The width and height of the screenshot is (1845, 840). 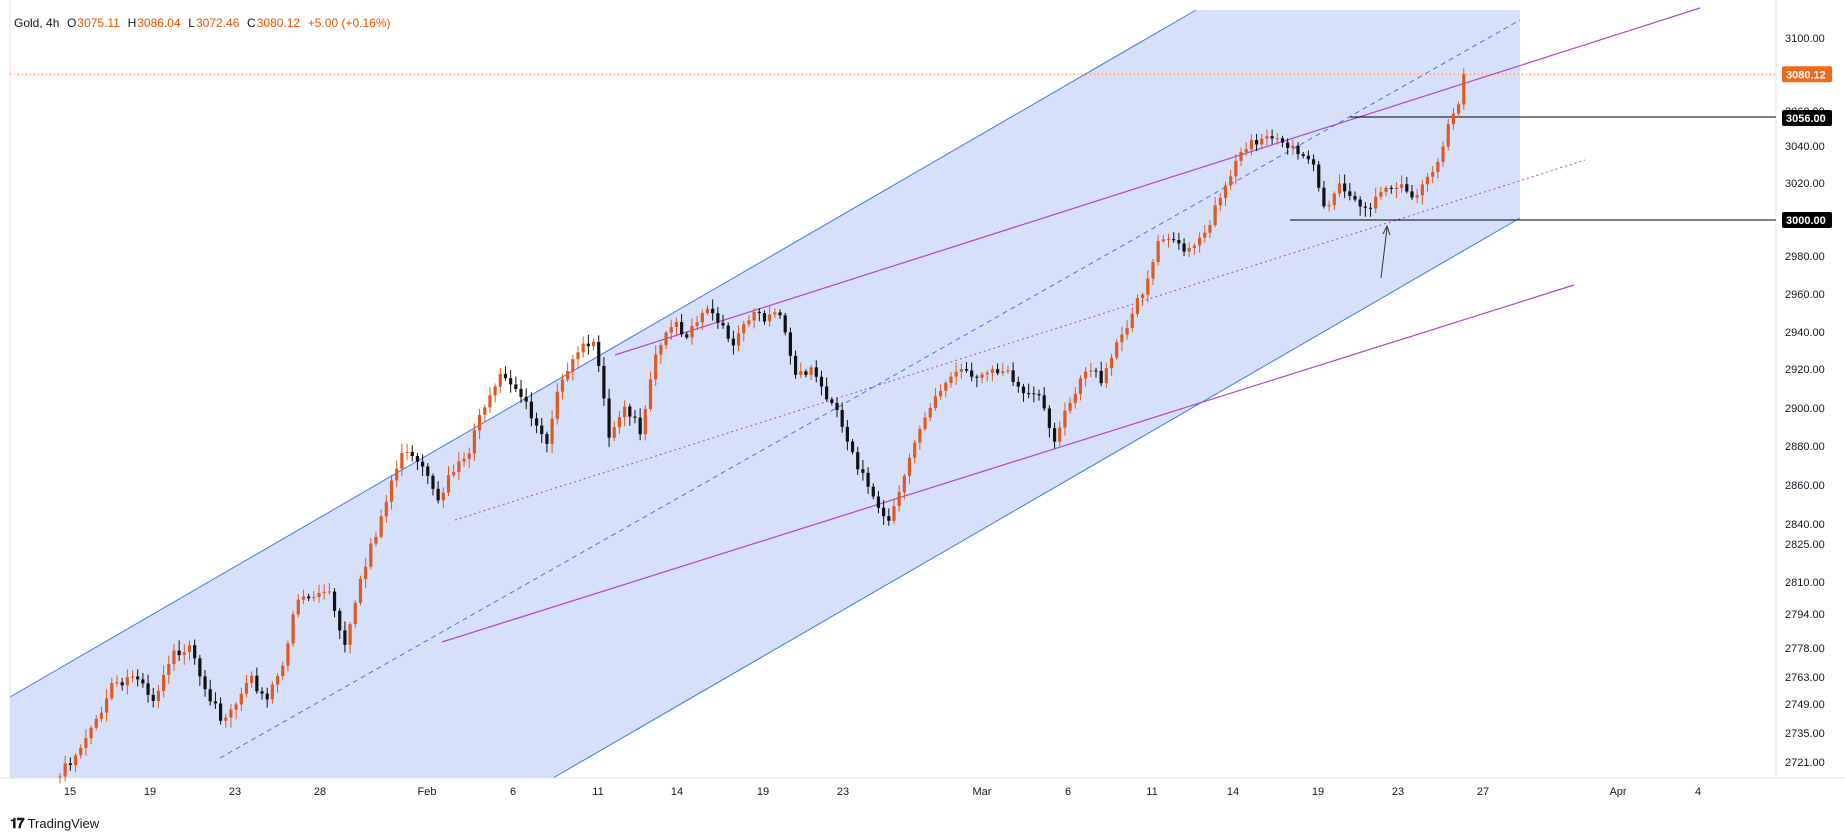 What do you see at coordinates (1805, 295) in the screenshot?
I see `price-axis-label: 2960.00` at bounding box center [1805, 295].